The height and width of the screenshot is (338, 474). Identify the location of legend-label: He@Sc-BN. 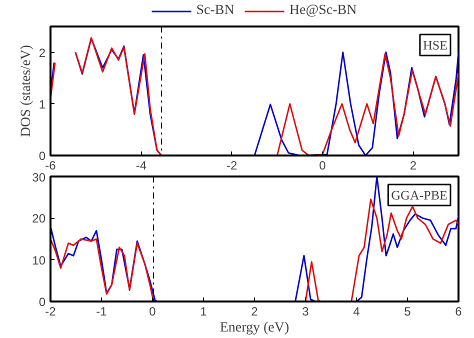
(323, 11).